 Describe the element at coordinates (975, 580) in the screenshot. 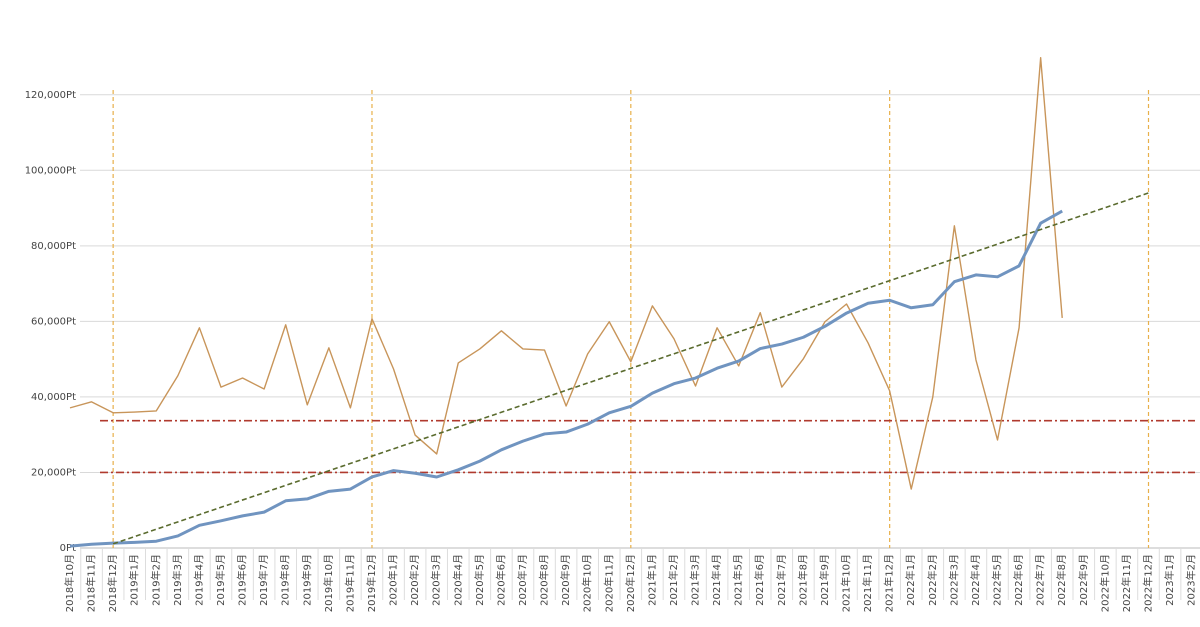

I see `x-tick-label: 2022年4月` at that location.